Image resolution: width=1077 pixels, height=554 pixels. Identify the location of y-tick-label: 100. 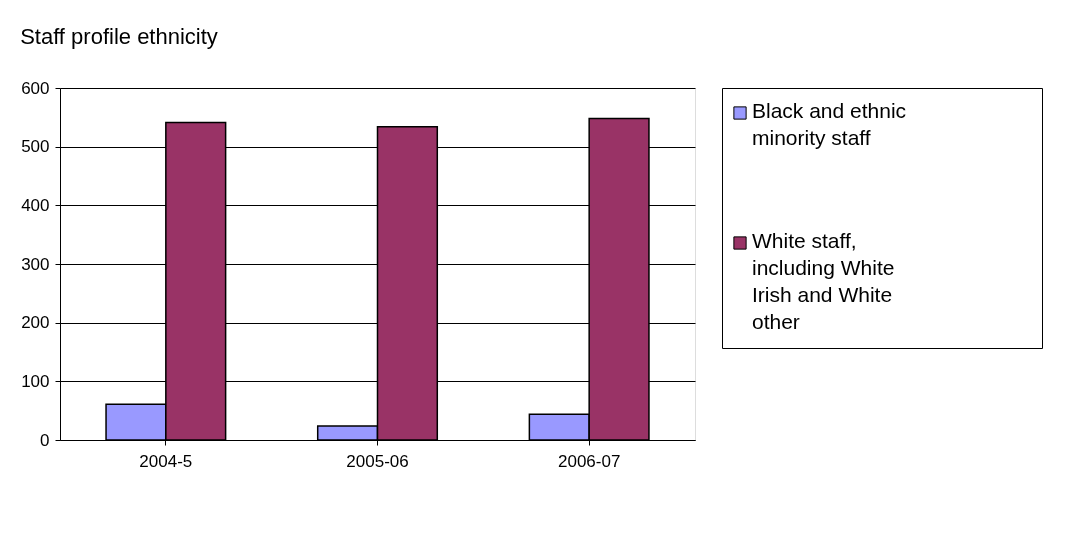
(35, 381).